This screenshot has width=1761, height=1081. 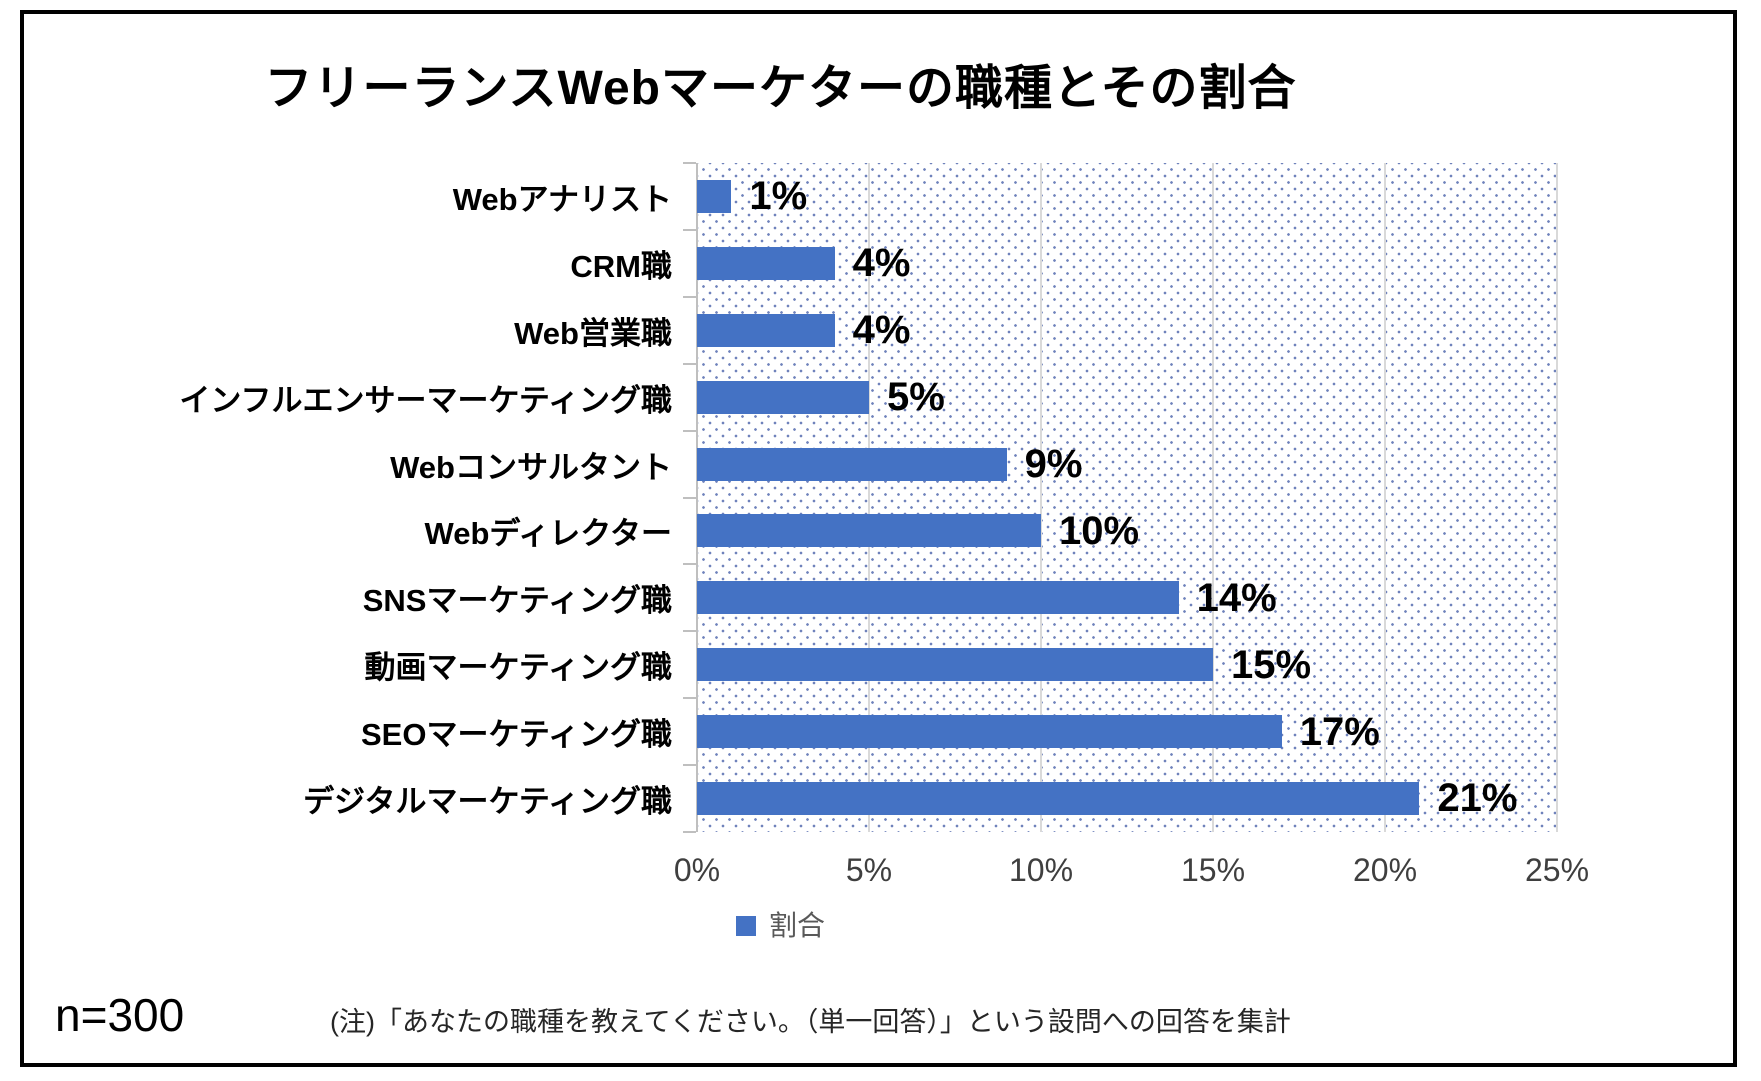 I want to click on note-text: (注)「あなたの職種を教えてください。（単一回答）」という設問への回答を集計, so click(x=810, y=1022).